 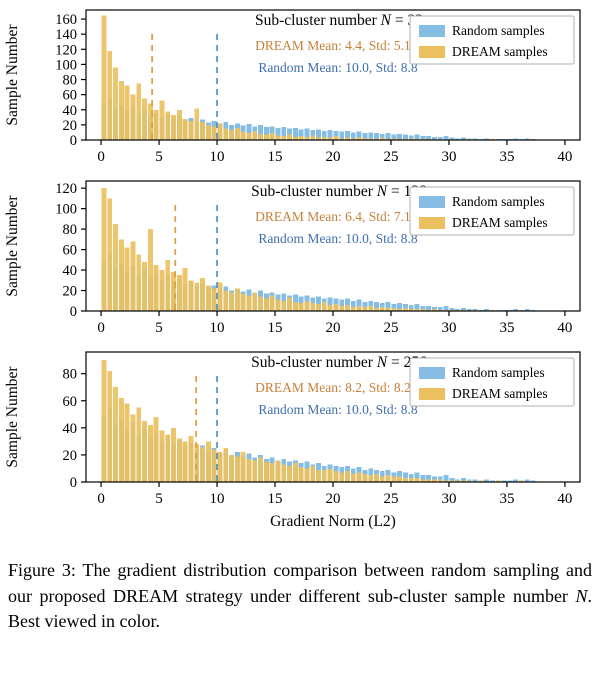 What do you see at coordinates (339, 20) in the screenshot?
I see `subplot-title: Sub-cluster number N = 32` at bounding box center [339, 20].